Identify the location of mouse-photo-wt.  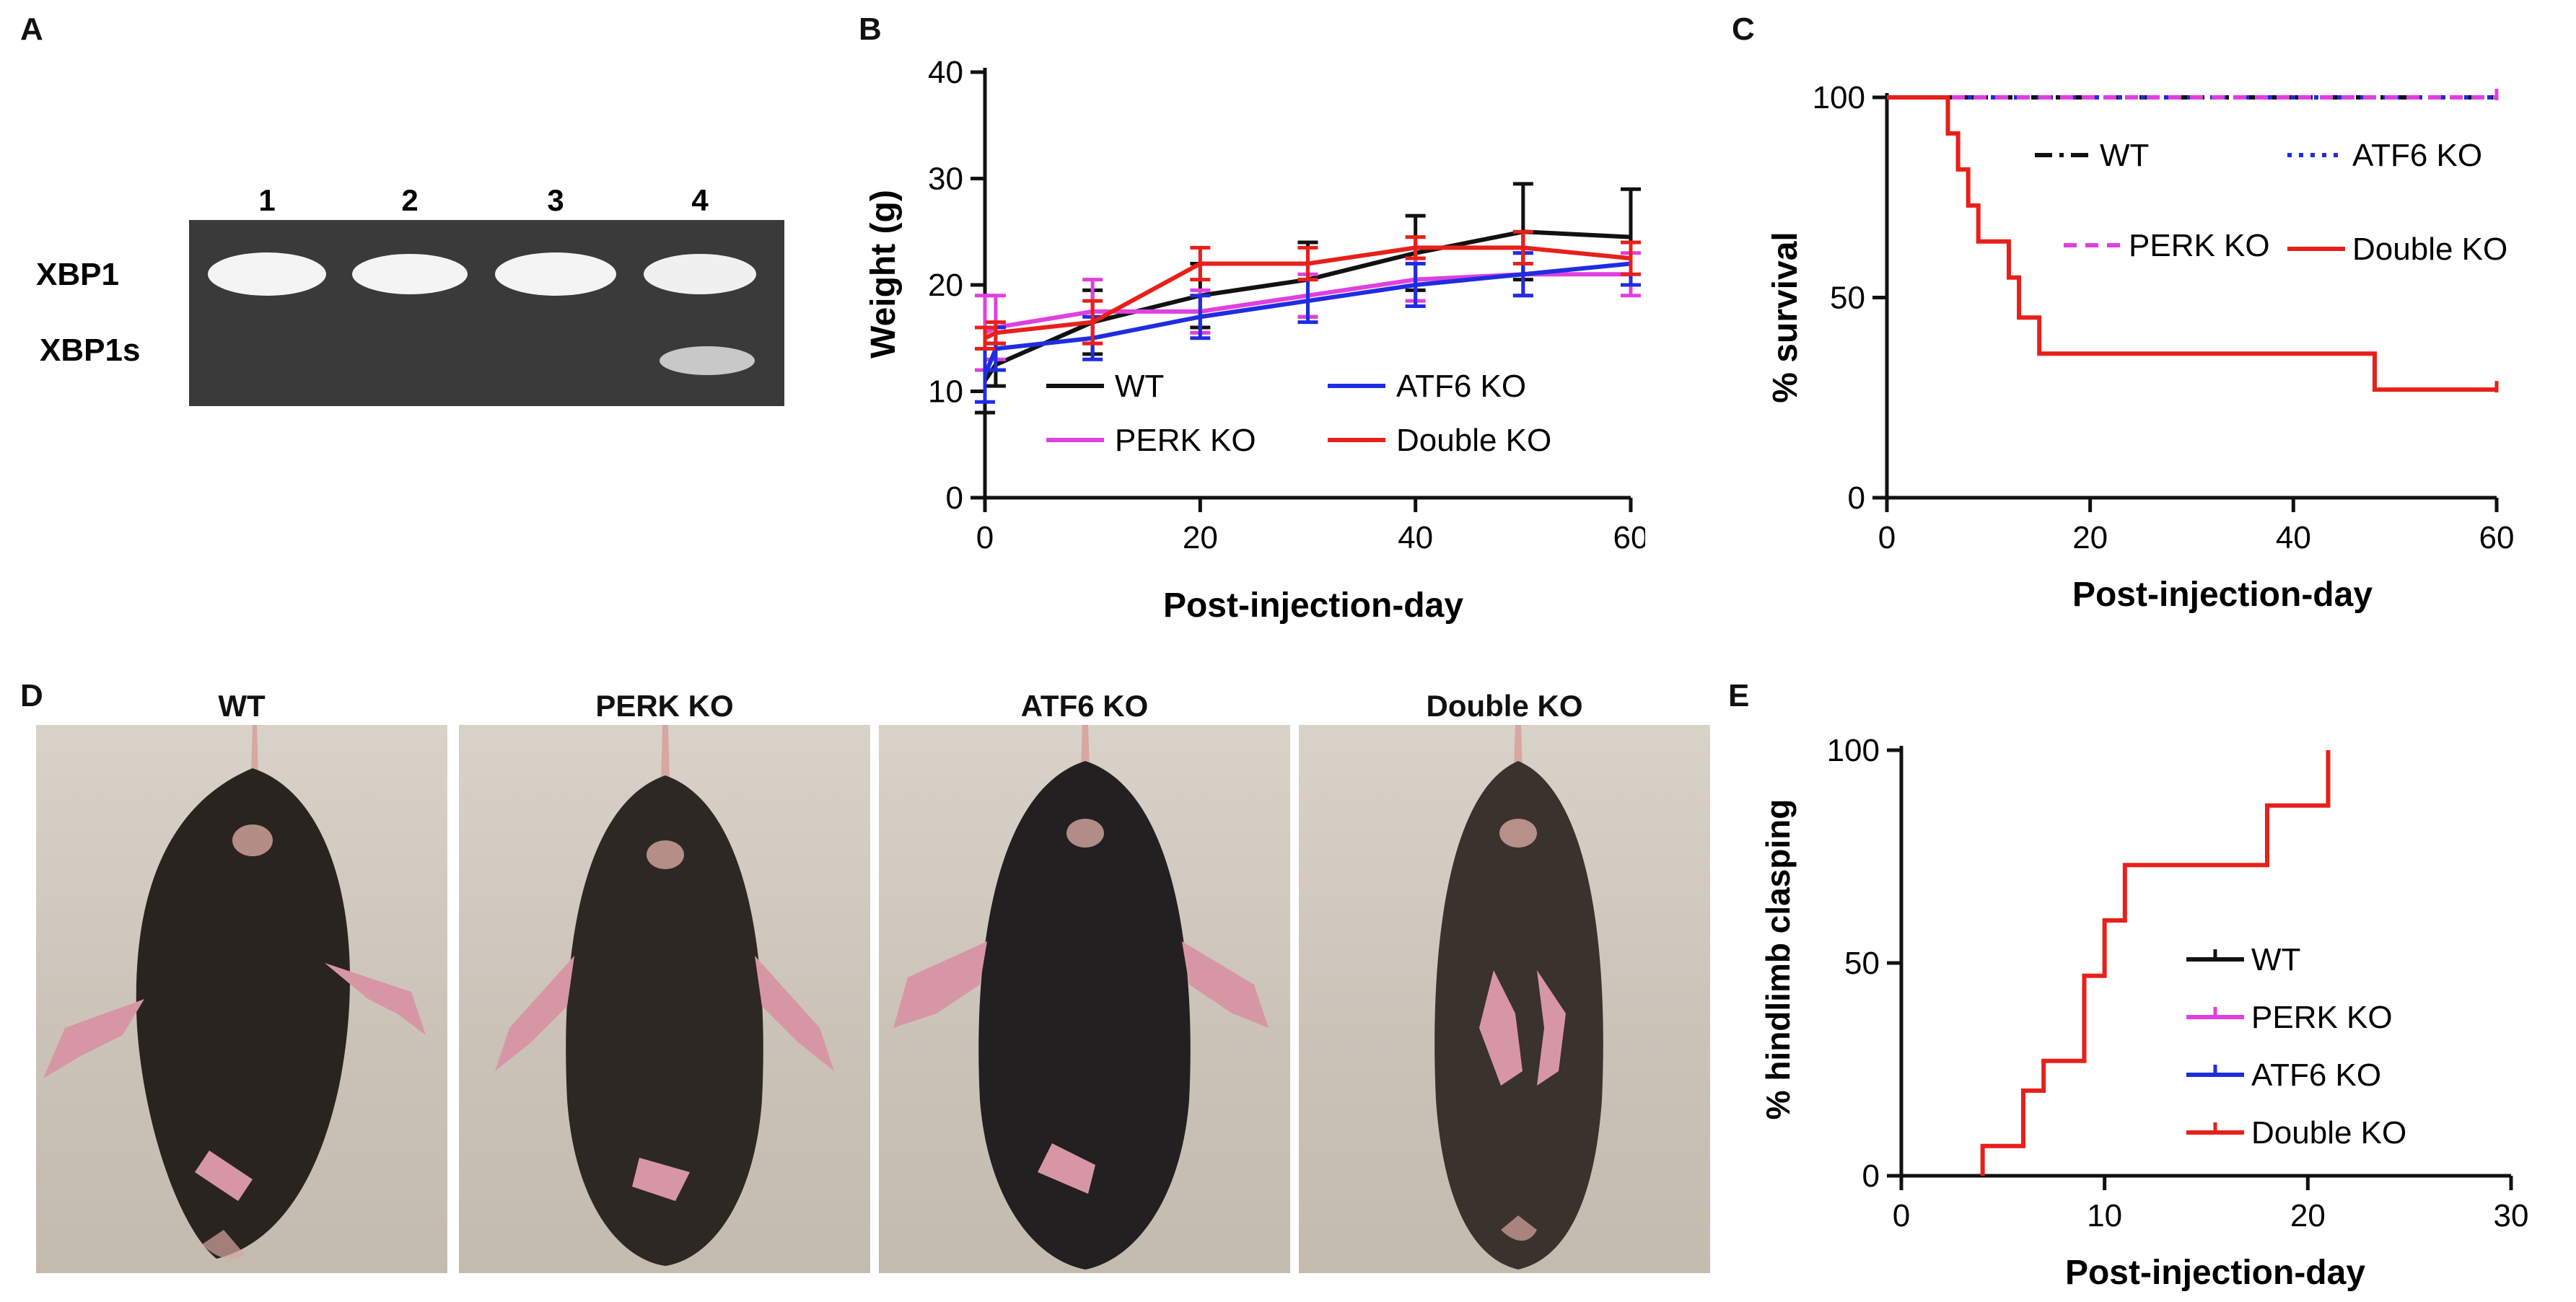
(241, 999).